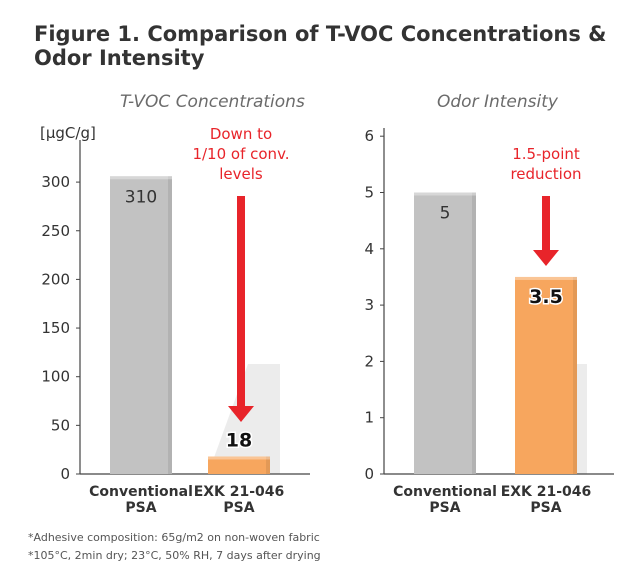  Describe the element at coordinates (497, 102) in the screenshot. I see `chart-2-title: Odor Intensity` at that location.